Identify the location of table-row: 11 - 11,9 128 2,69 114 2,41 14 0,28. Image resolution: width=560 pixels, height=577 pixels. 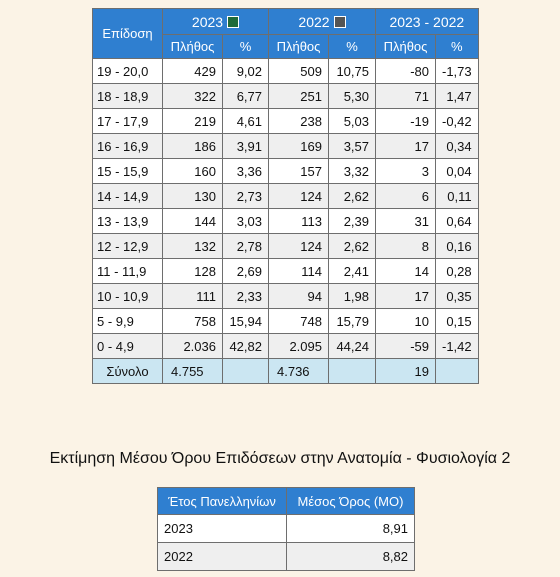
(285, 271).